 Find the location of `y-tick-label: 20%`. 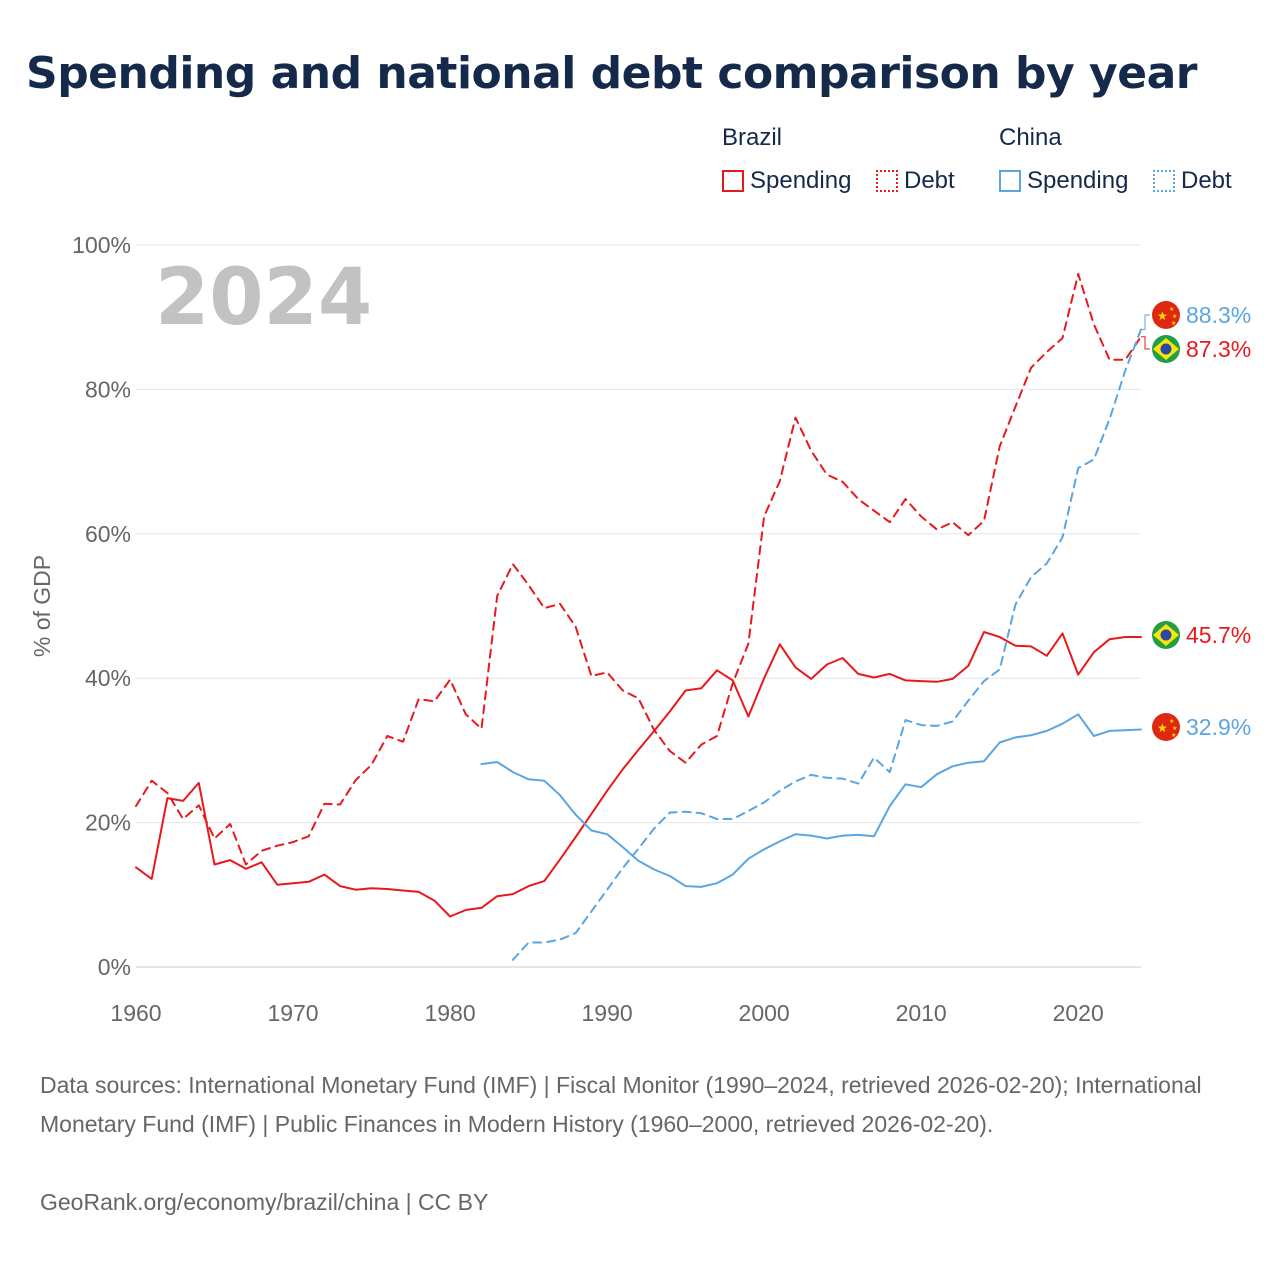

y-tick-label: 20% is located at coordinates (108, 823).